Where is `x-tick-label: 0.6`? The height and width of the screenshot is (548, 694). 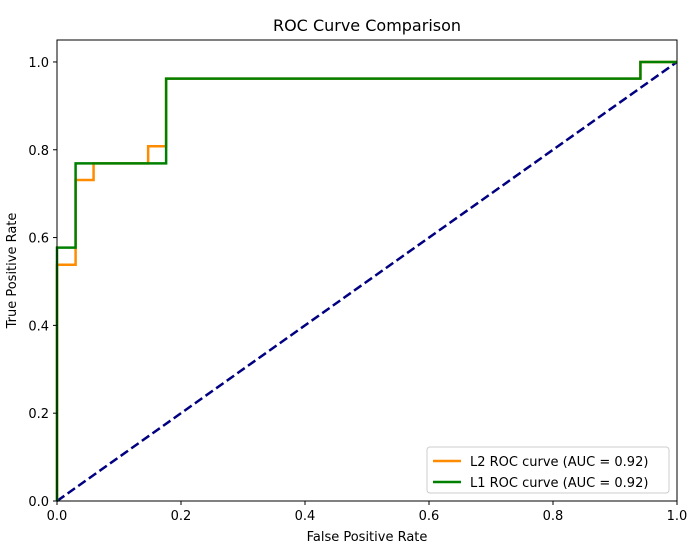
x-tick-label: 0.6 is located at coordinates (429, 516).